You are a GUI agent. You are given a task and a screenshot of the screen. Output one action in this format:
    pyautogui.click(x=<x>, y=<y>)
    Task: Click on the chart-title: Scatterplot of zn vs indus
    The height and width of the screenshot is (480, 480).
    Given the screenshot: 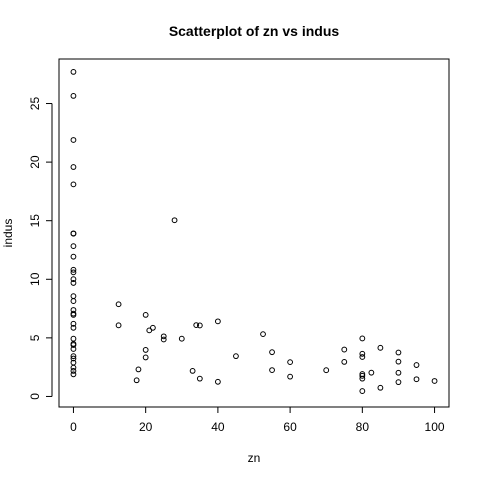 What is the action you would take?
    pyautogui.click(x=254, y=31)
    